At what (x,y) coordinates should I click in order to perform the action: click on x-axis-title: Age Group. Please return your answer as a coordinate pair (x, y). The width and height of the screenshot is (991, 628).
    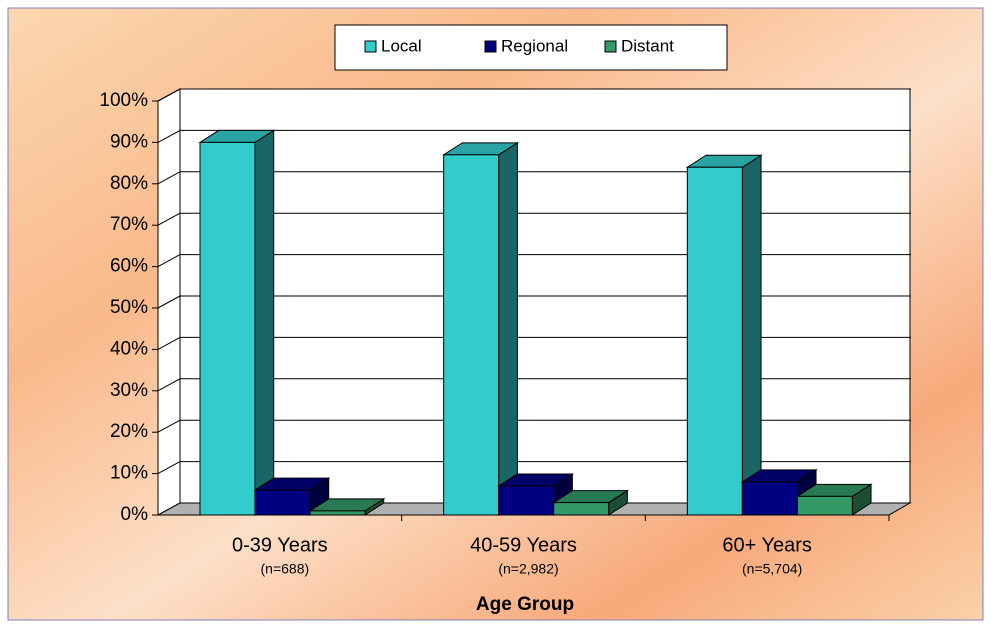
    Looking at the image, I should click on (525, 604).